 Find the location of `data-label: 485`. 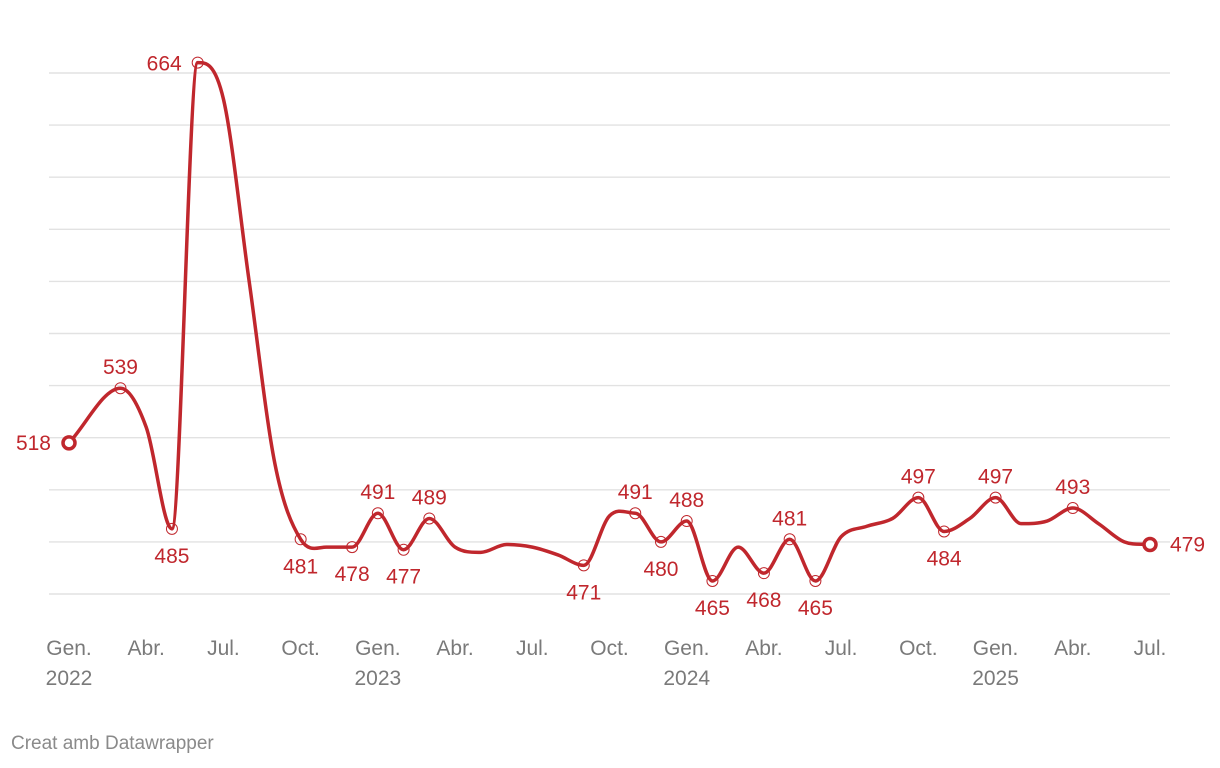

data-label: 485 is located at coordinates (171, 556).